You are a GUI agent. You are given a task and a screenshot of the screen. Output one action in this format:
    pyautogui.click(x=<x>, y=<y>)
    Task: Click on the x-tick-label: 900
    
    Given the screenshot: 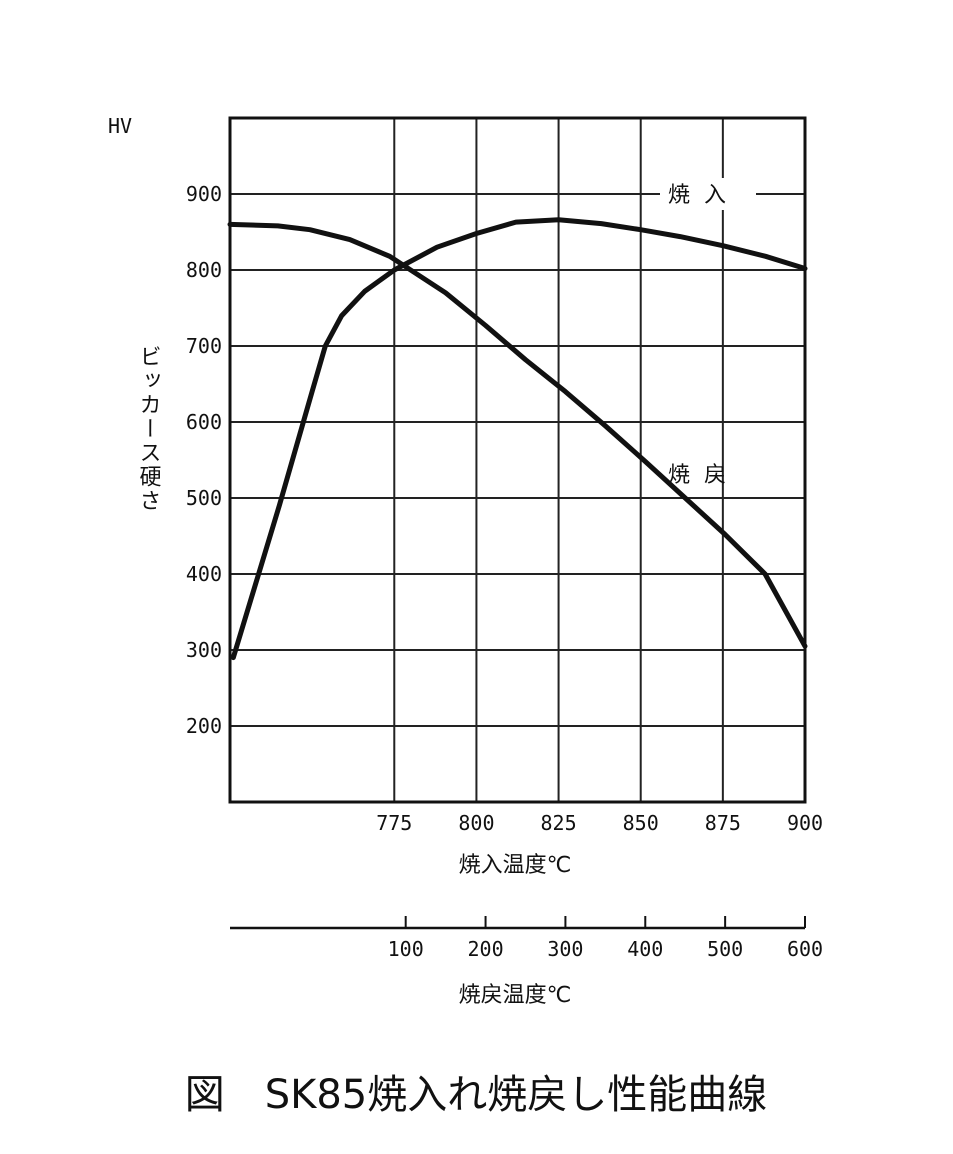 What is the action you would take?
    pyautogui.click(x=805, y=823)
    